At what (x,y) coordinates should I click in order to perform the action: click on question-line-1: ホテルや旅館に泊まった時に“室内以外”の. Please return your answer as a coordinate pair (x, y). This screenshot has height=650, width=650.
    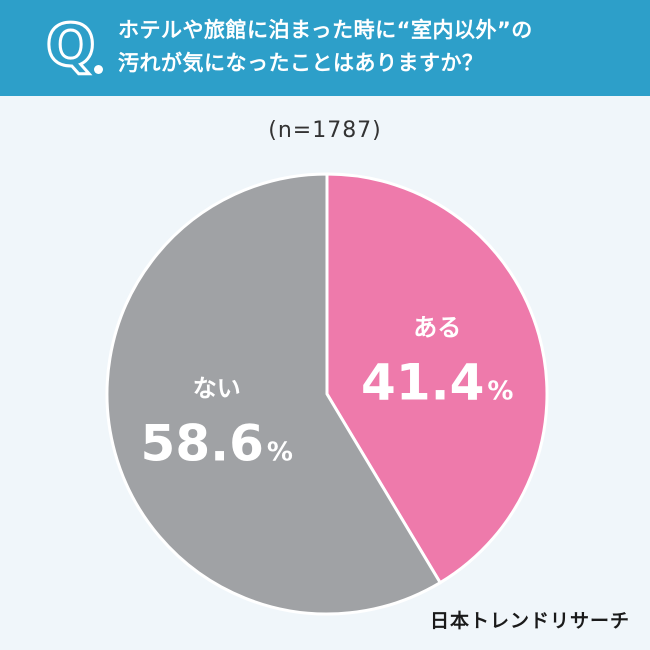
    Looking at the image, I should click on (325, 30).